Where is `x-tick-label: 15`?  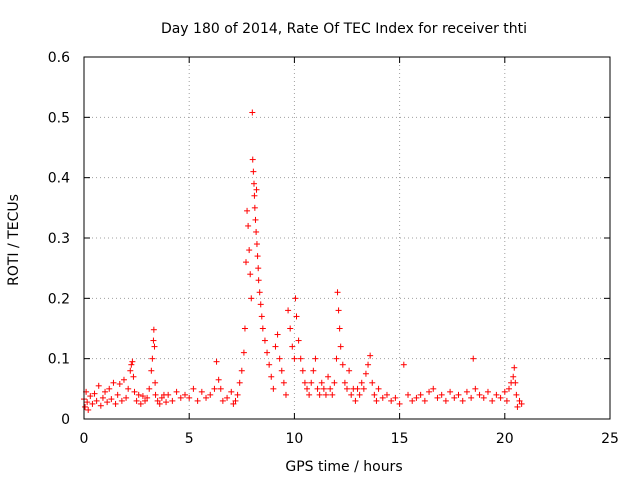 x-tick-label: 15 is located at coordinates (400, 439).